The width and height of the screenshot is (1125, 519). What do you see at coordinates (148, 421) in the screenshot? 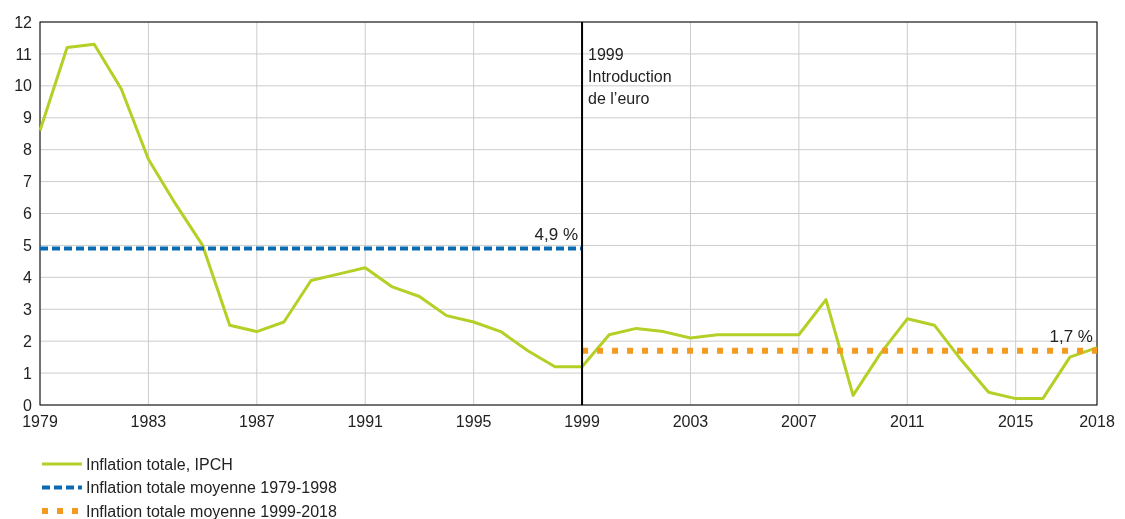
I see `x-tick-label: 1983` at bounding box center [148, 421].